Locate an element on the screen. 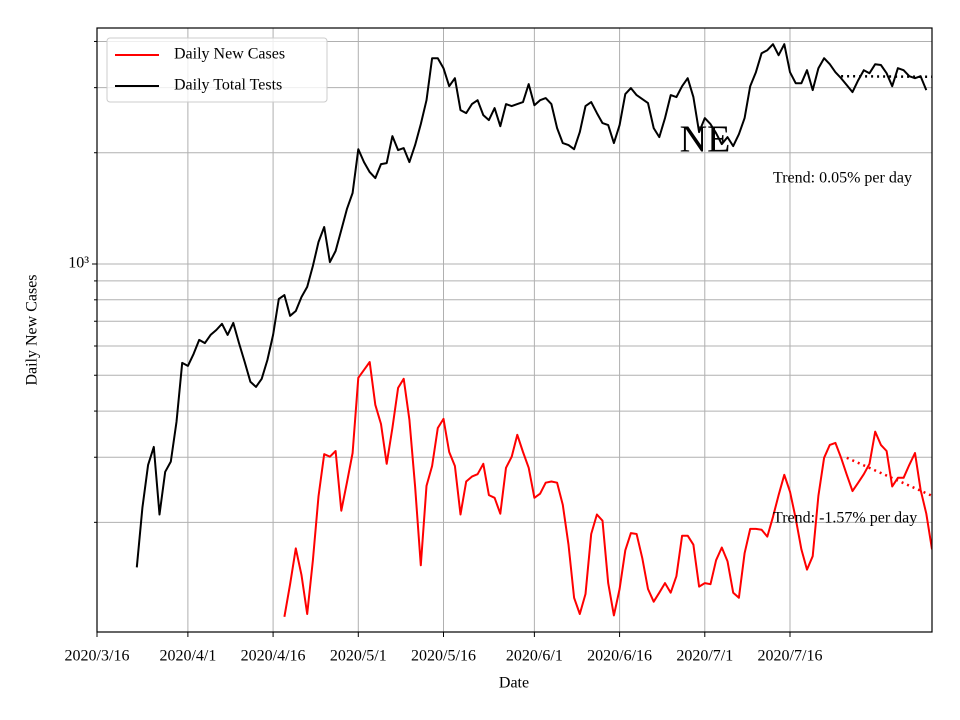 This screenshot has width=960, height=720. trend-label: Trend: -1.57% per day is located at coordinates (845, 518).